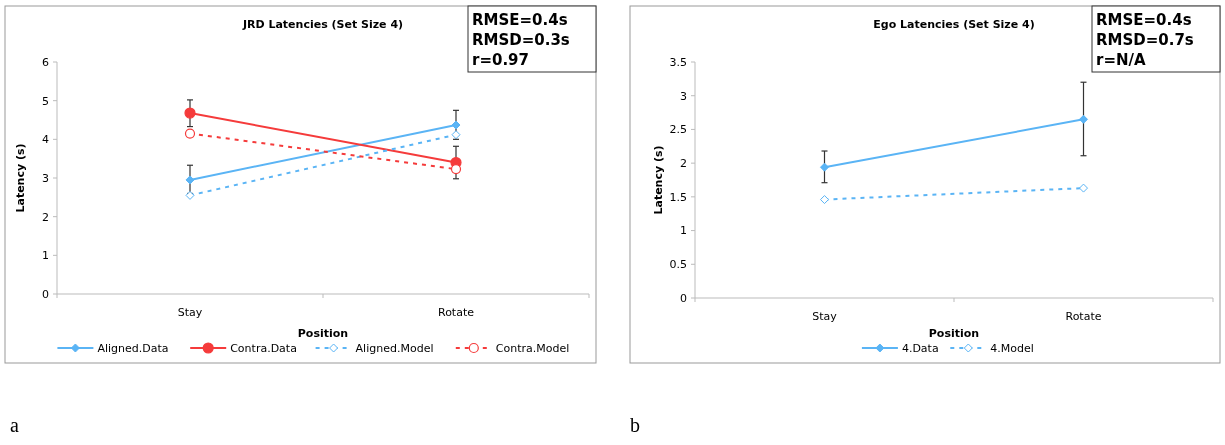 The height and width of the screenshot is (445, 1225). What do you see at coordinates (394, 348) in the screenshot?
I see `legend-label: Aligned.Model` at bounding box center [394, 348].